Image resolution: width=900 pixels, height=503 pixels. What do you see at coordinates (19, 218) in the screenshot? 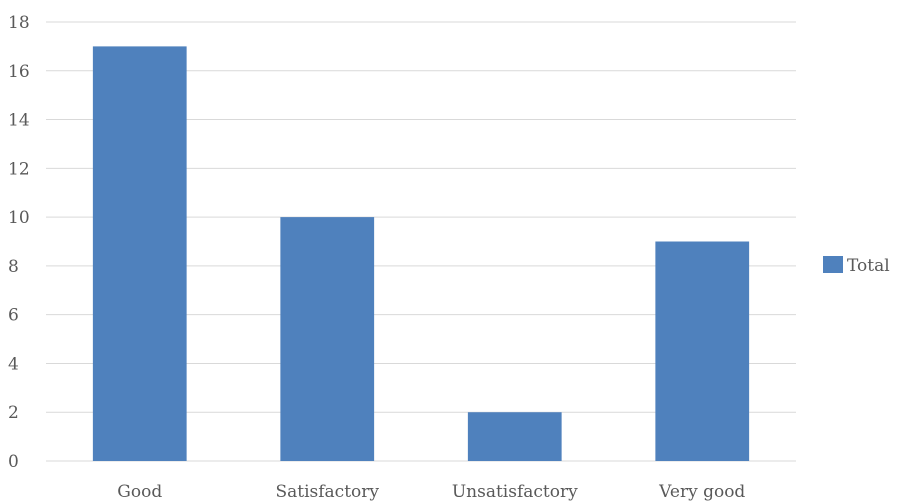
I see `y-tick-label: 10` at bounding box center [19, 218].